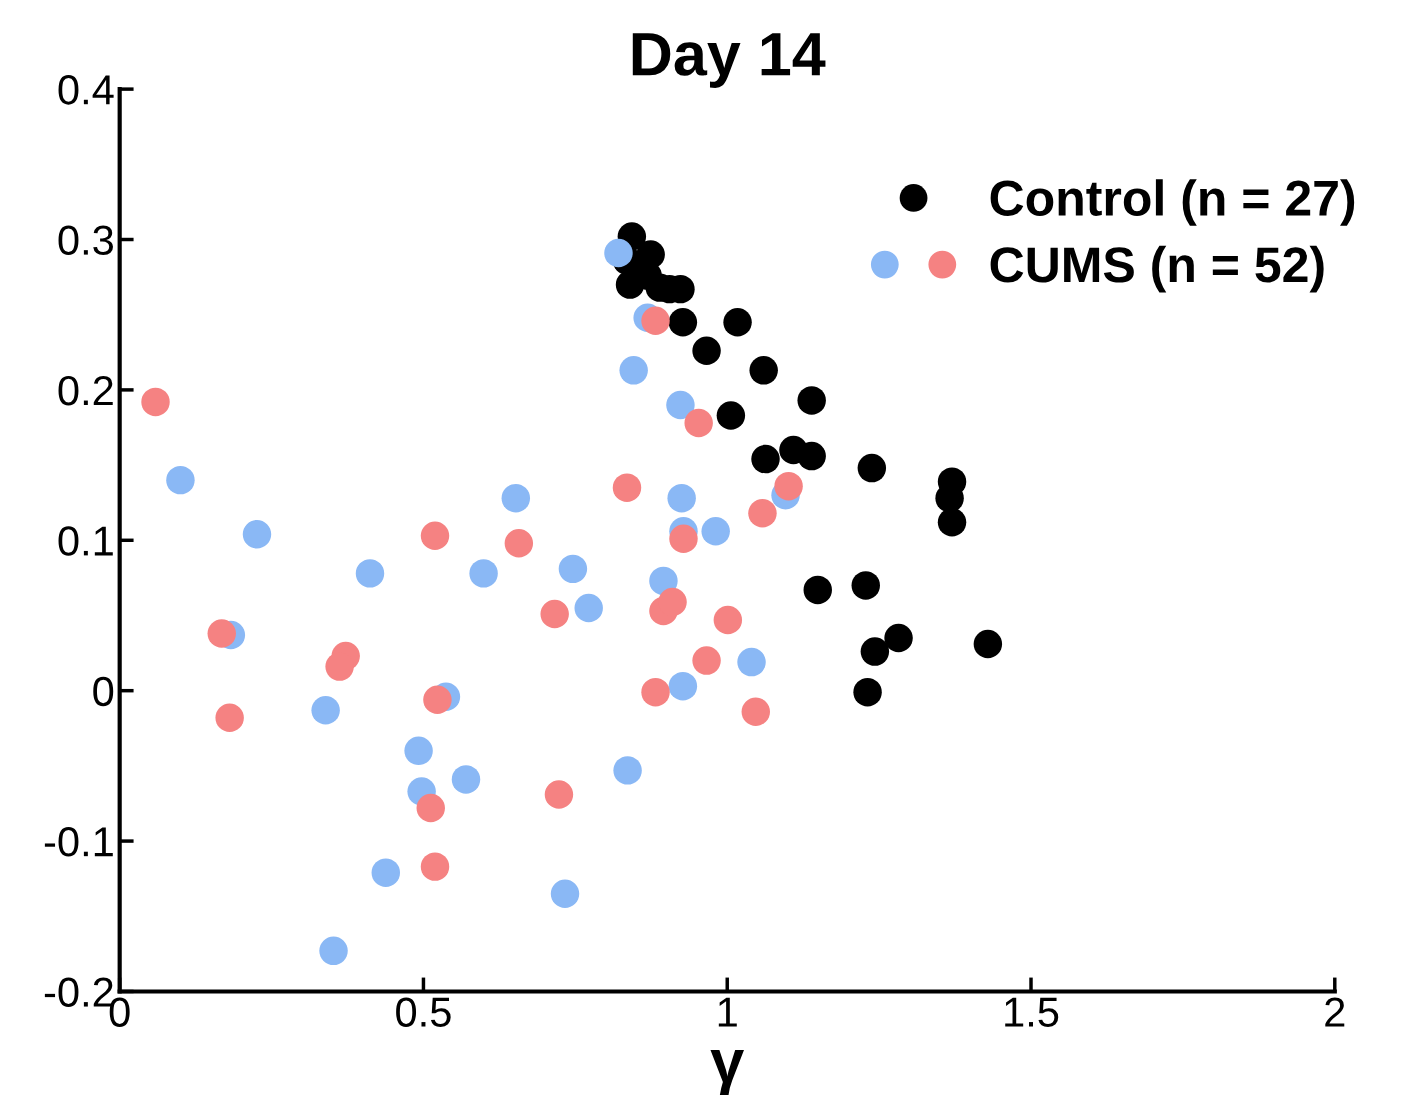 The height and width of the screenshot is (1114, 1408). Describe the element at coordinates (86, 90) in the screenshot. I see `y-tick-label: 0.4` at that location.